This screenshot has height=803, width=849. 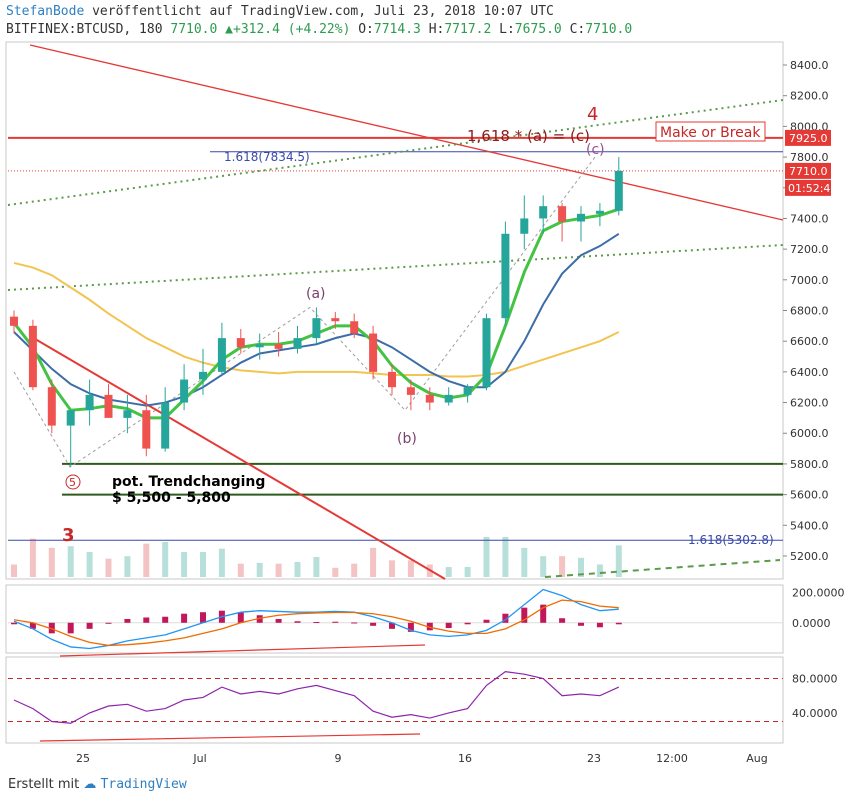 What do you see at coordinates (194, 29) in the screenshot?
I see `last-price: 7710.0` at bounding box center [194, 29].